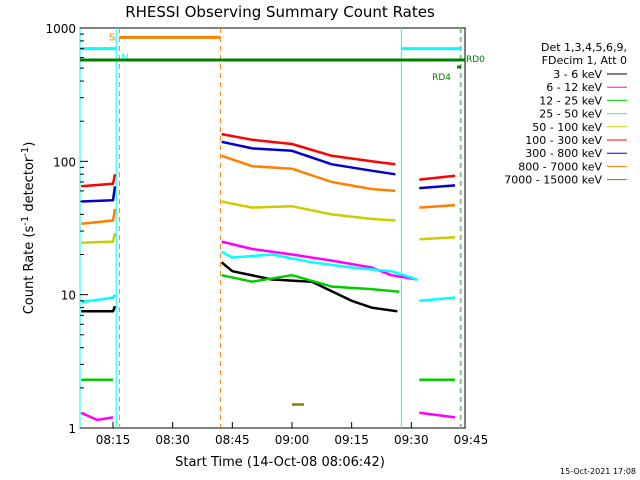 This screenshot has width=640, height=480. What do you see at coordinates (172, 440) in the screenshot?
I see `x-tick-label: 08:30` at bounding box center [172, 440].